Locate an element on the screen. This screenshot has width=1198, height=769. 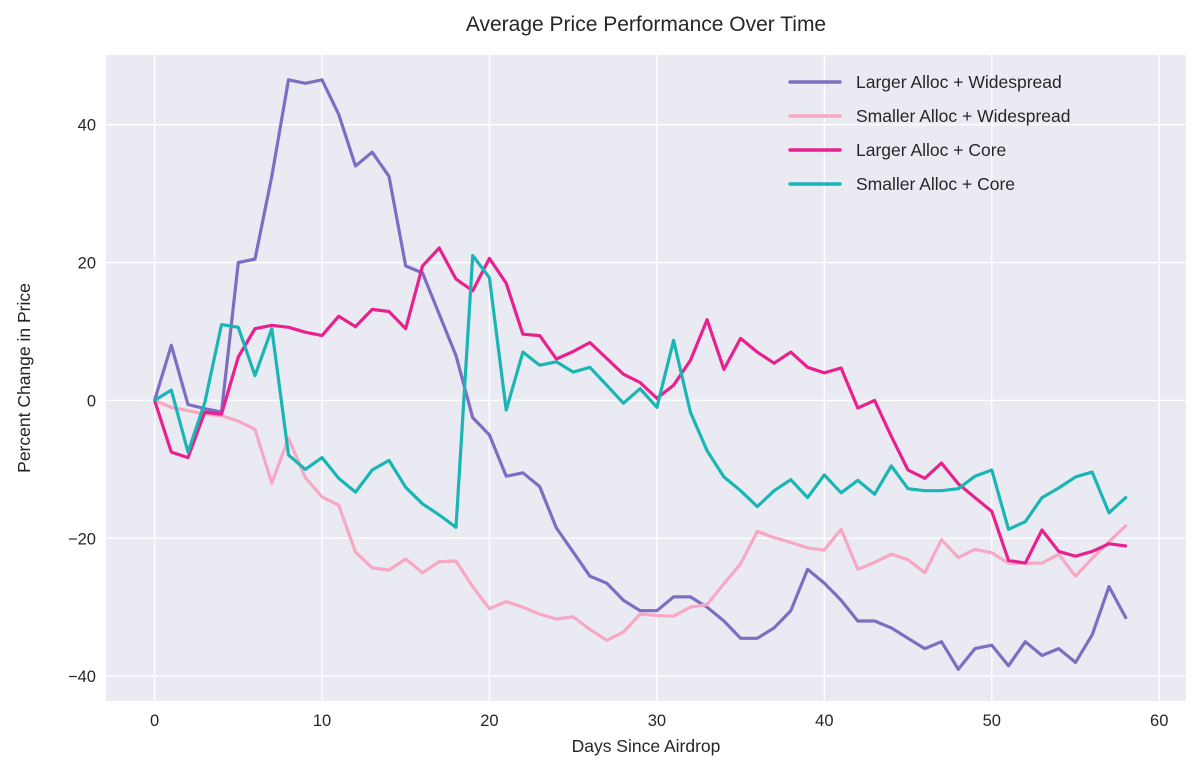
x-tick-label: 30 is located at coordinates (657, 721).